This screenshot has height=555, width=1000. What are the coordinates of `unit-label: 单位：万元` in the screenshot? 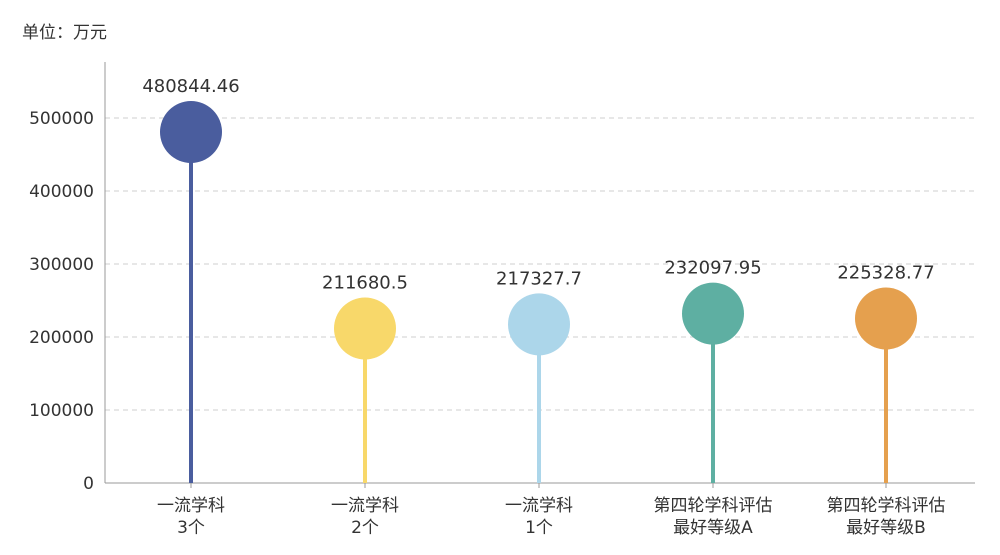 It's located at (64, 33).